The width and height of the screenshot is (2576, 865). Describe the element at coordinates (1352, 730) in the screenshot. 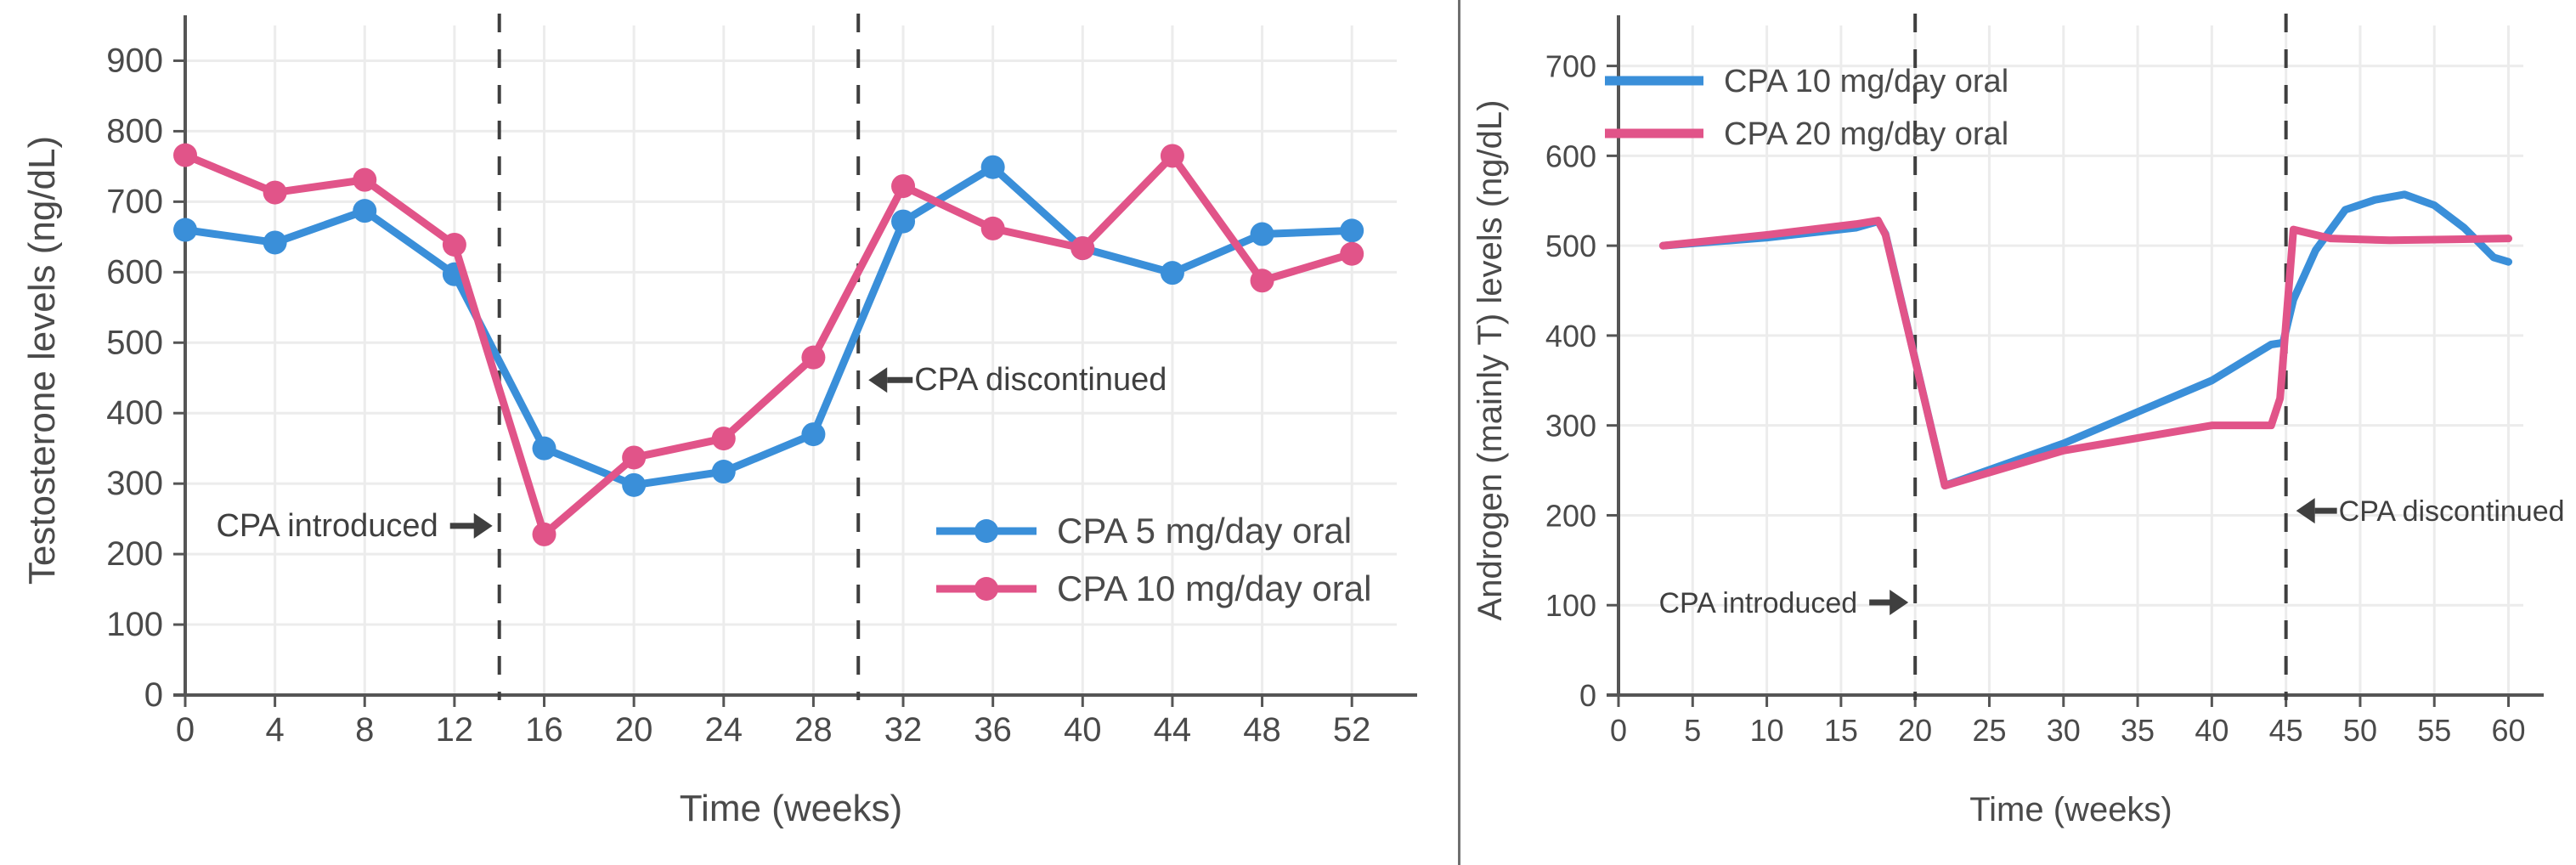

I see `x-tick-label: 52` at that location.